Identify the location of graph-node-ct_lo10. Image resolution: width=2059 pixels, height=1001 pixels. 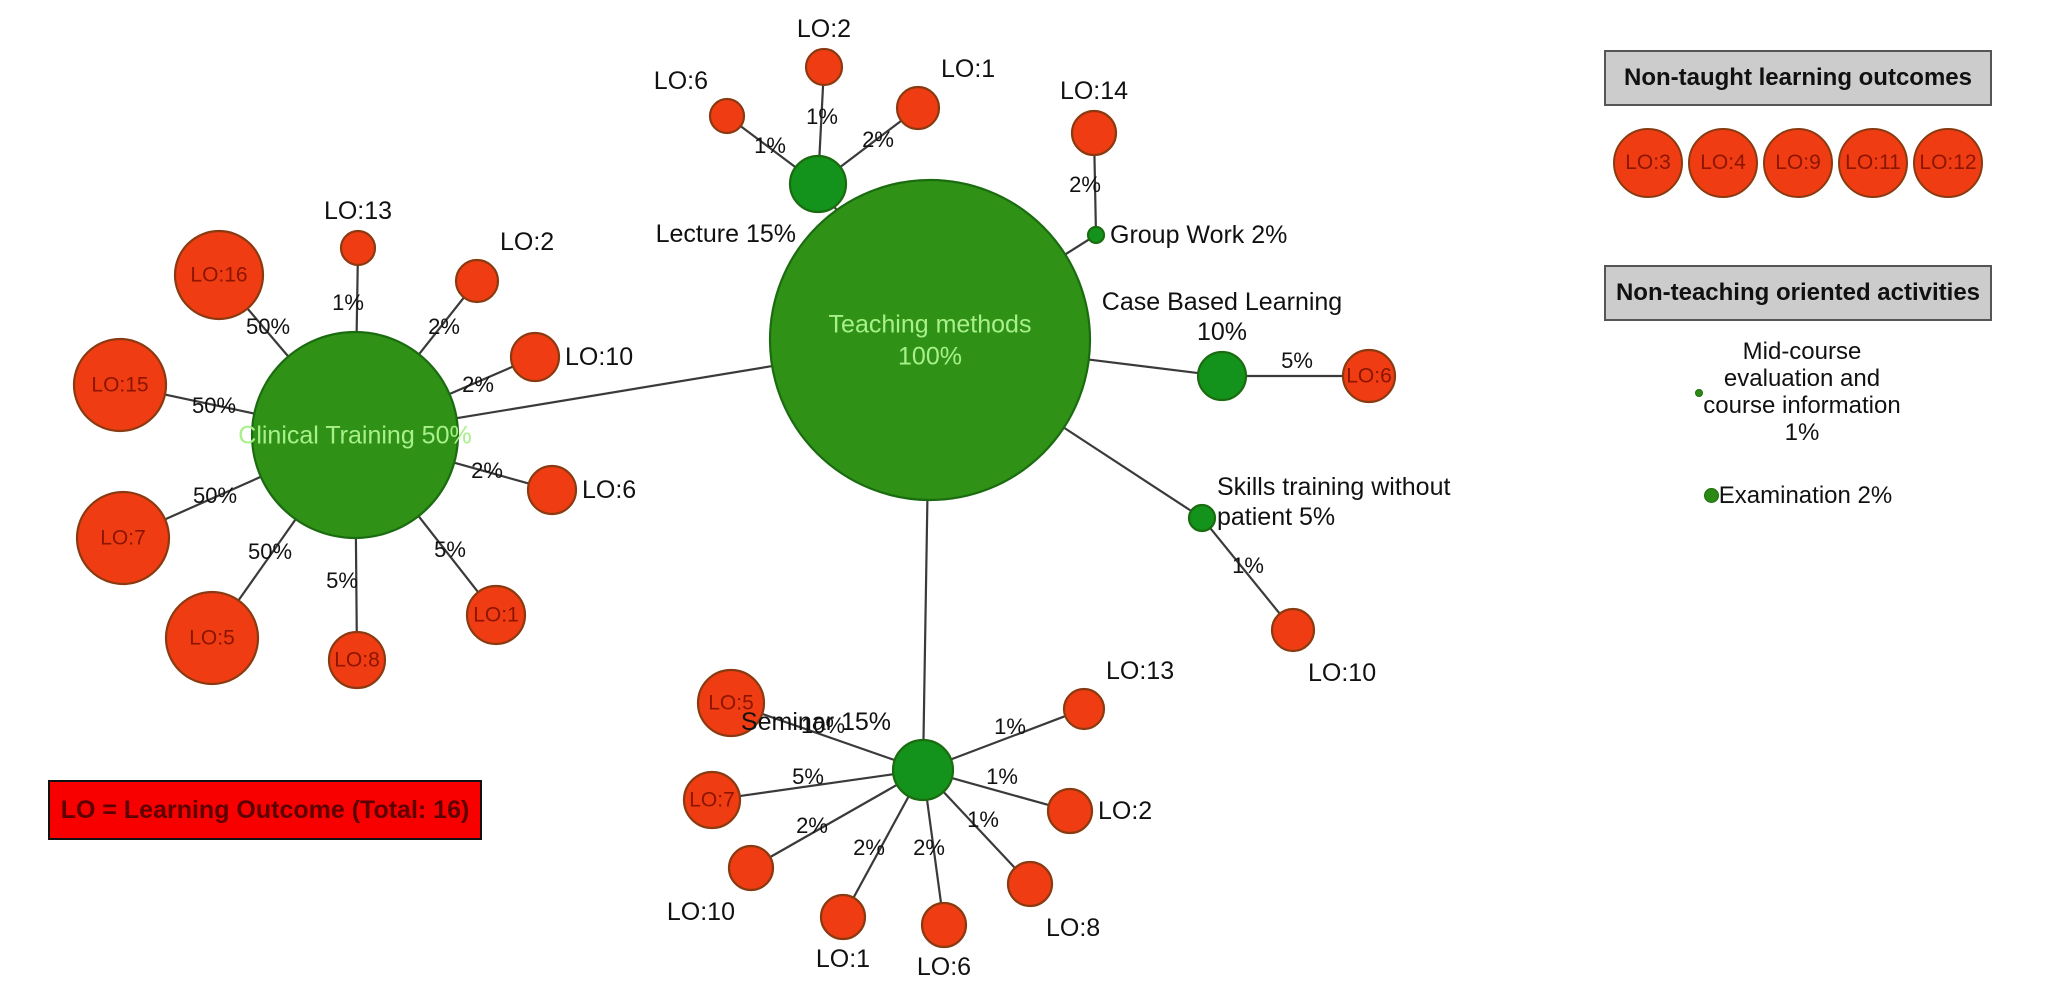
(535, 357).